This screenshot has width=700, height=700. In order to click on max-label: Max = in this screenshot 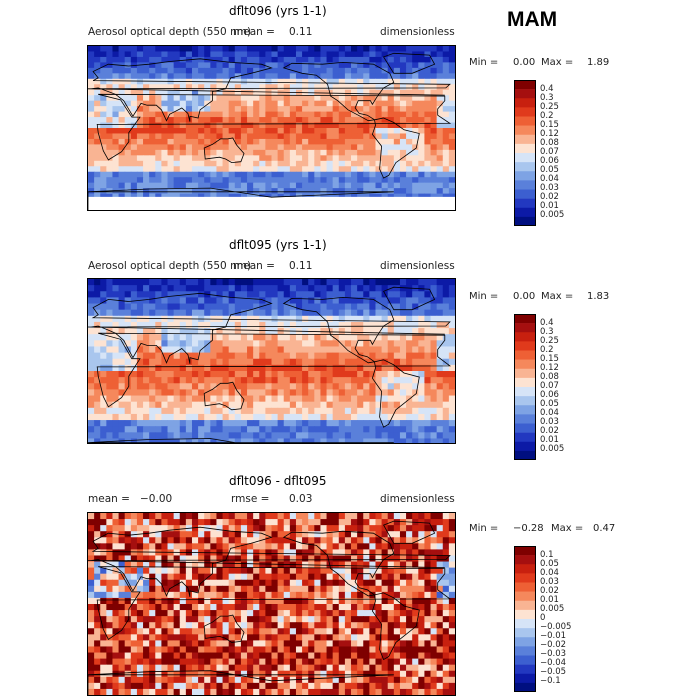, I will do `click(557, 62)`.